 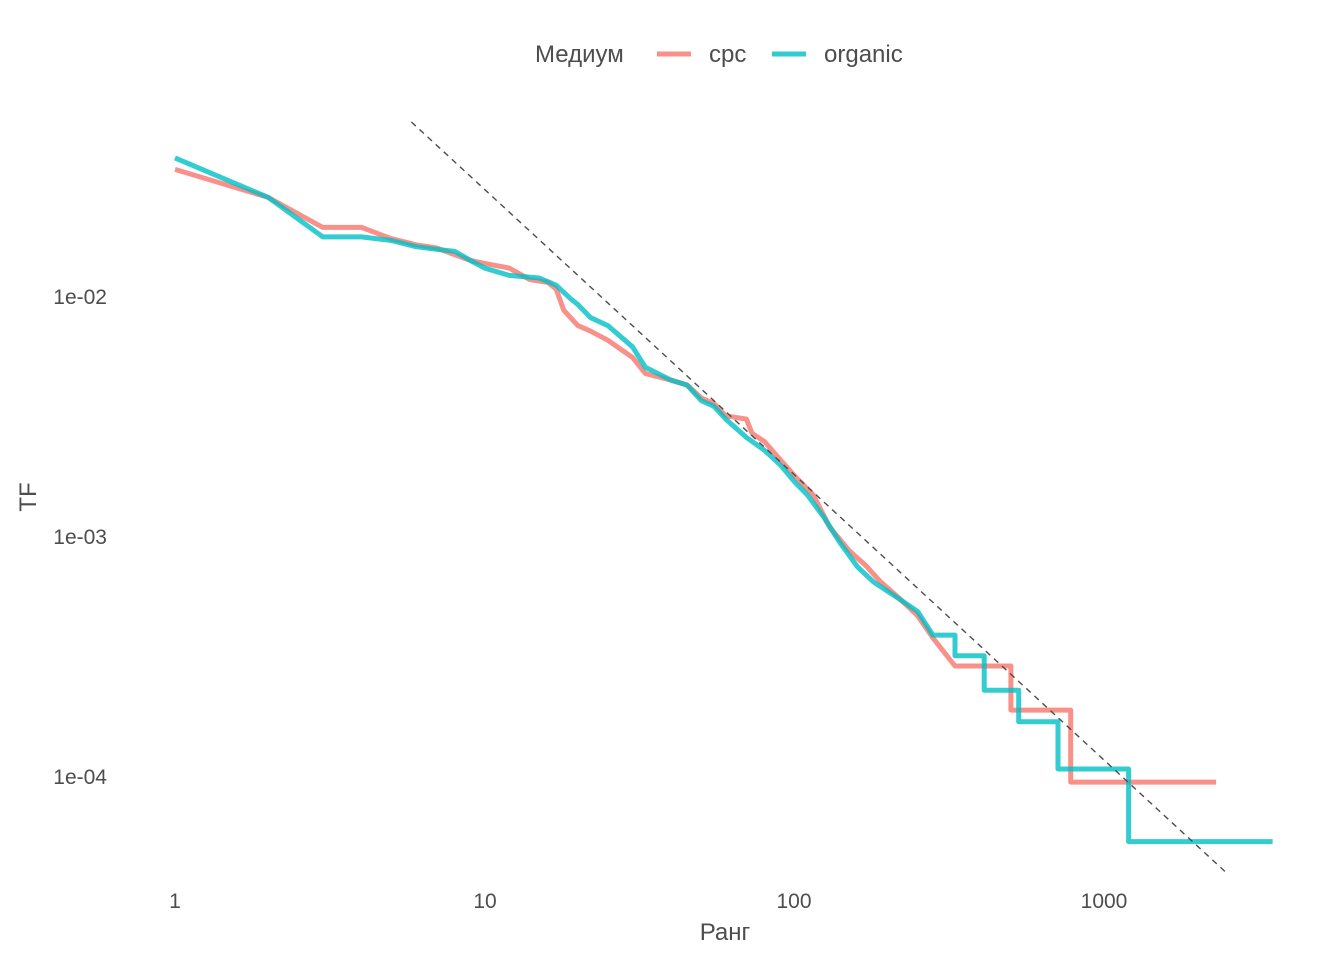 I want to click on y-tick-label: 1e-04, so click(x=80, y=777).